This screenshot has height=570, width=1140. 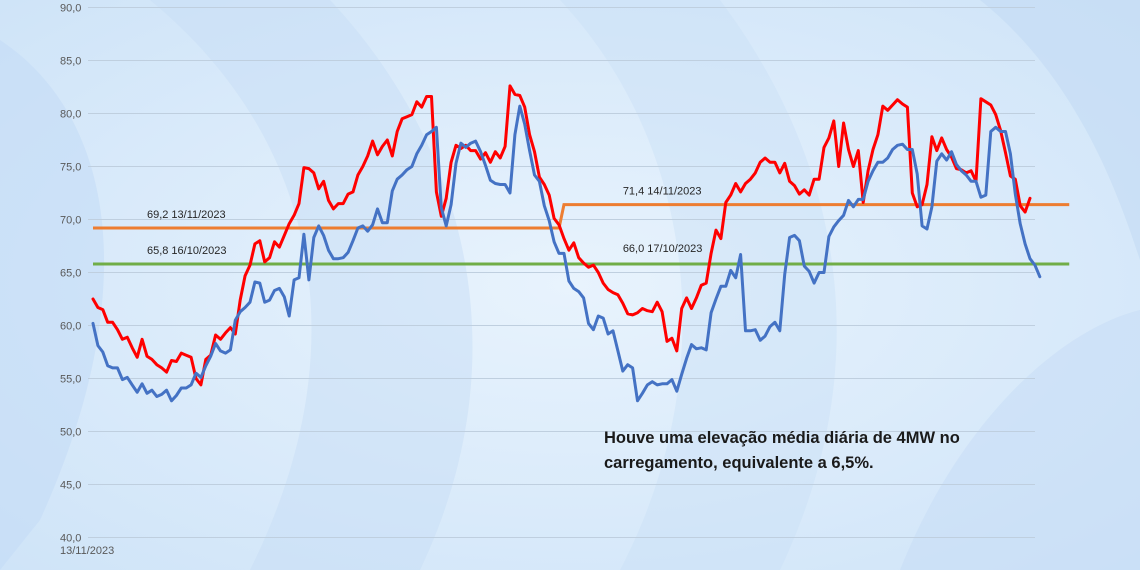 I want to click on reference-label: 71,4 14/11/2023, so click(x=662, y=192).